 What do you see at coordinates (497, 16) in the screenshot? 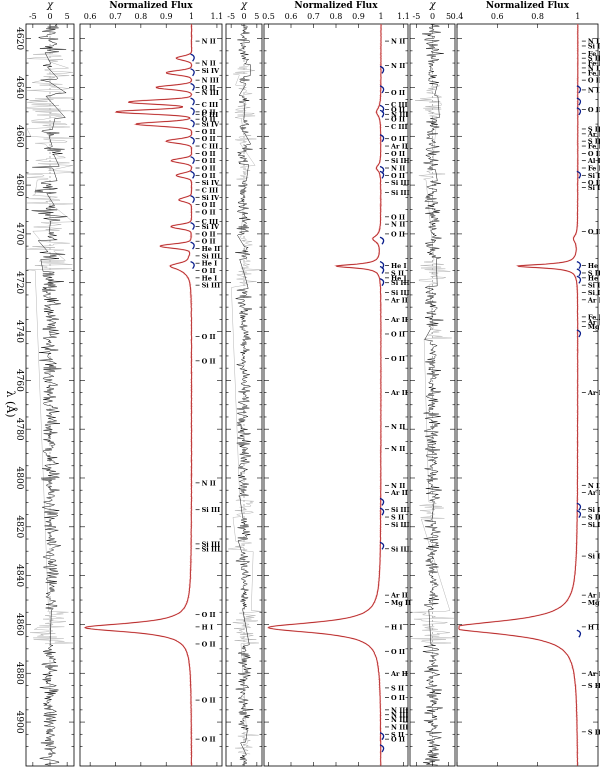
I see `flux-tick-label: 0.6` at bounding box center [497, 16].